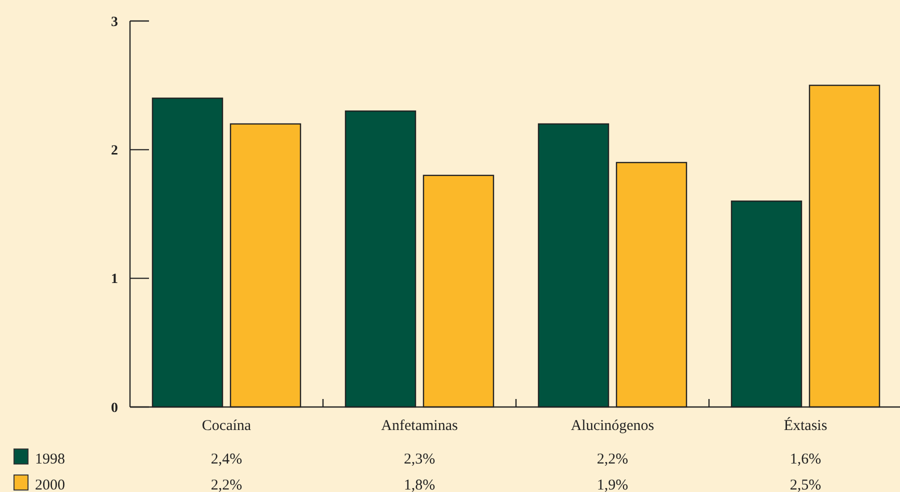  Describe the element at coordinates (114, 151) in the screenshot. I see `y-tick-label: 2` at that location.